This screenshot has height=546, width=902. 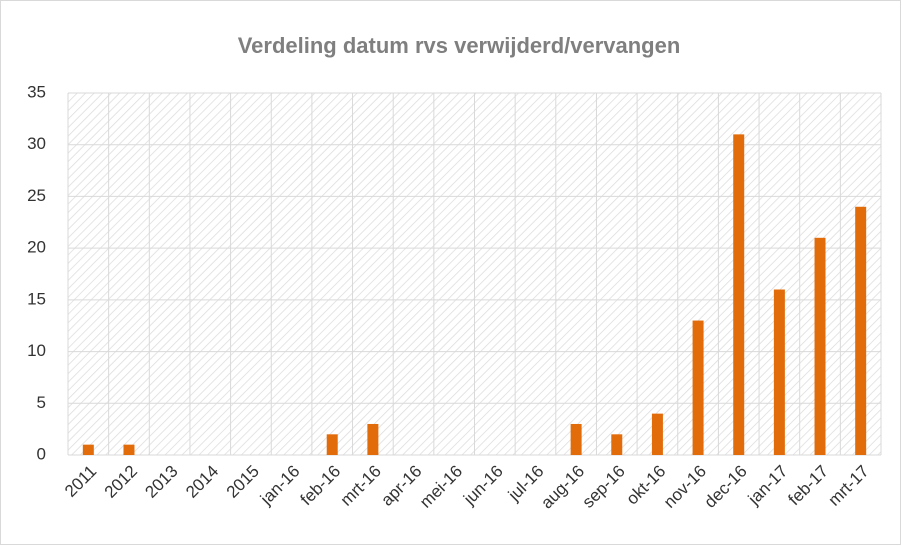 I want to click on y-tick-label: 30, so click(x=36, y=143).